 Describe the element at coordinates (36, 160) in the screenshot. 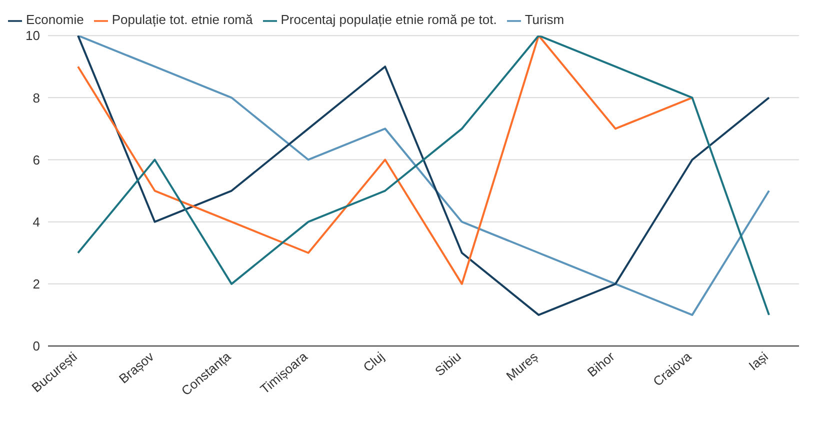

I see `y-tick-label: 6` at that location.